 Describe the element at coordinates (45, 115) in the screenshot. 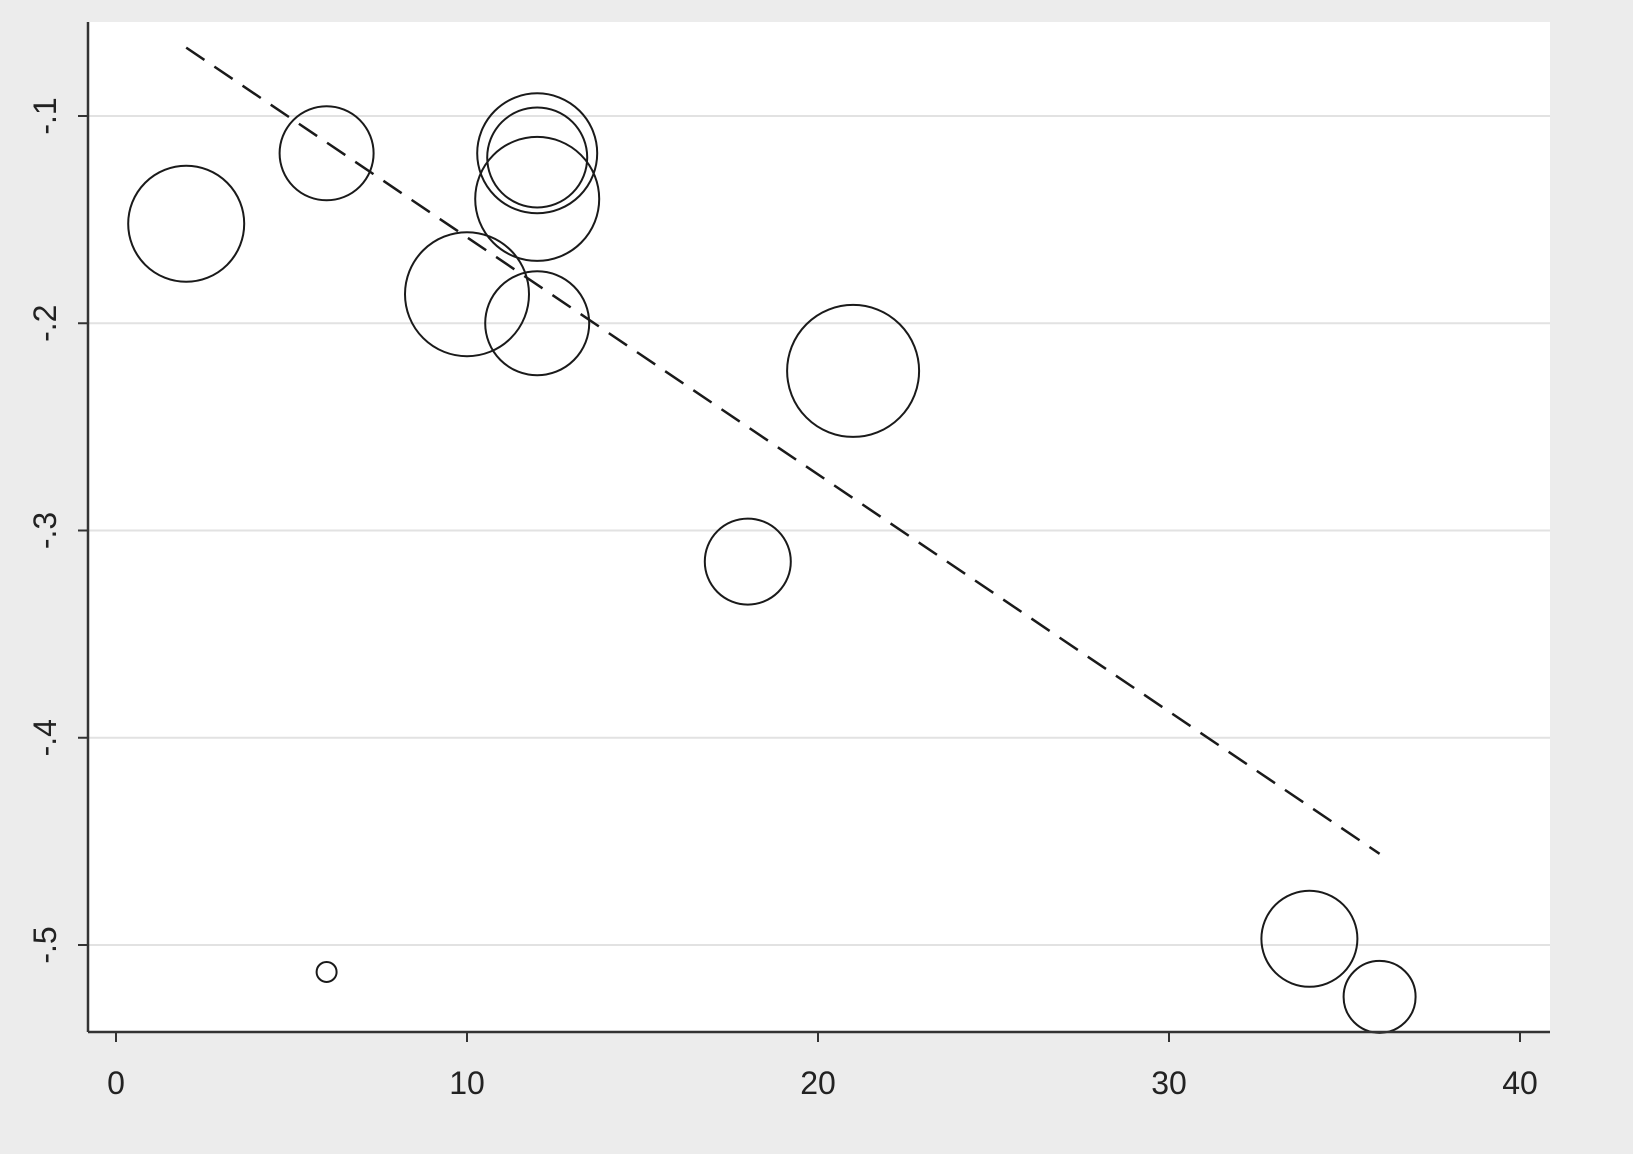

I see `y-tick-label: -.1` at that location.